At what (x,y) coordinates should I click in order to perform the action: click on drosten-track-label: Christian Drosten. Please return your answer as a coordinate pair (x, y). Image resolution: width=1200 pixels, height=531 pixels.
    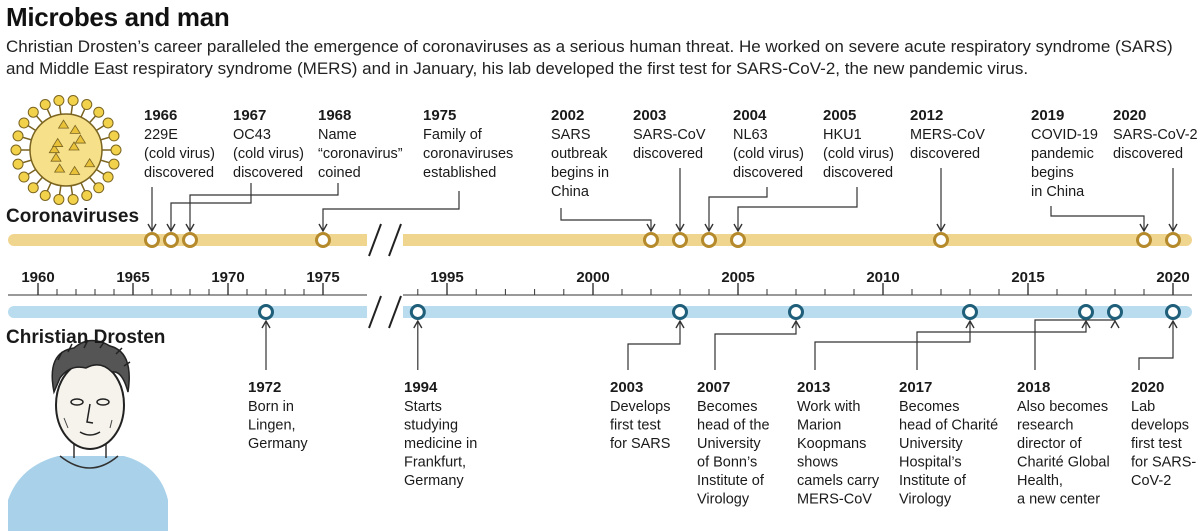
    Looking at the image, I should click on (85, 337).